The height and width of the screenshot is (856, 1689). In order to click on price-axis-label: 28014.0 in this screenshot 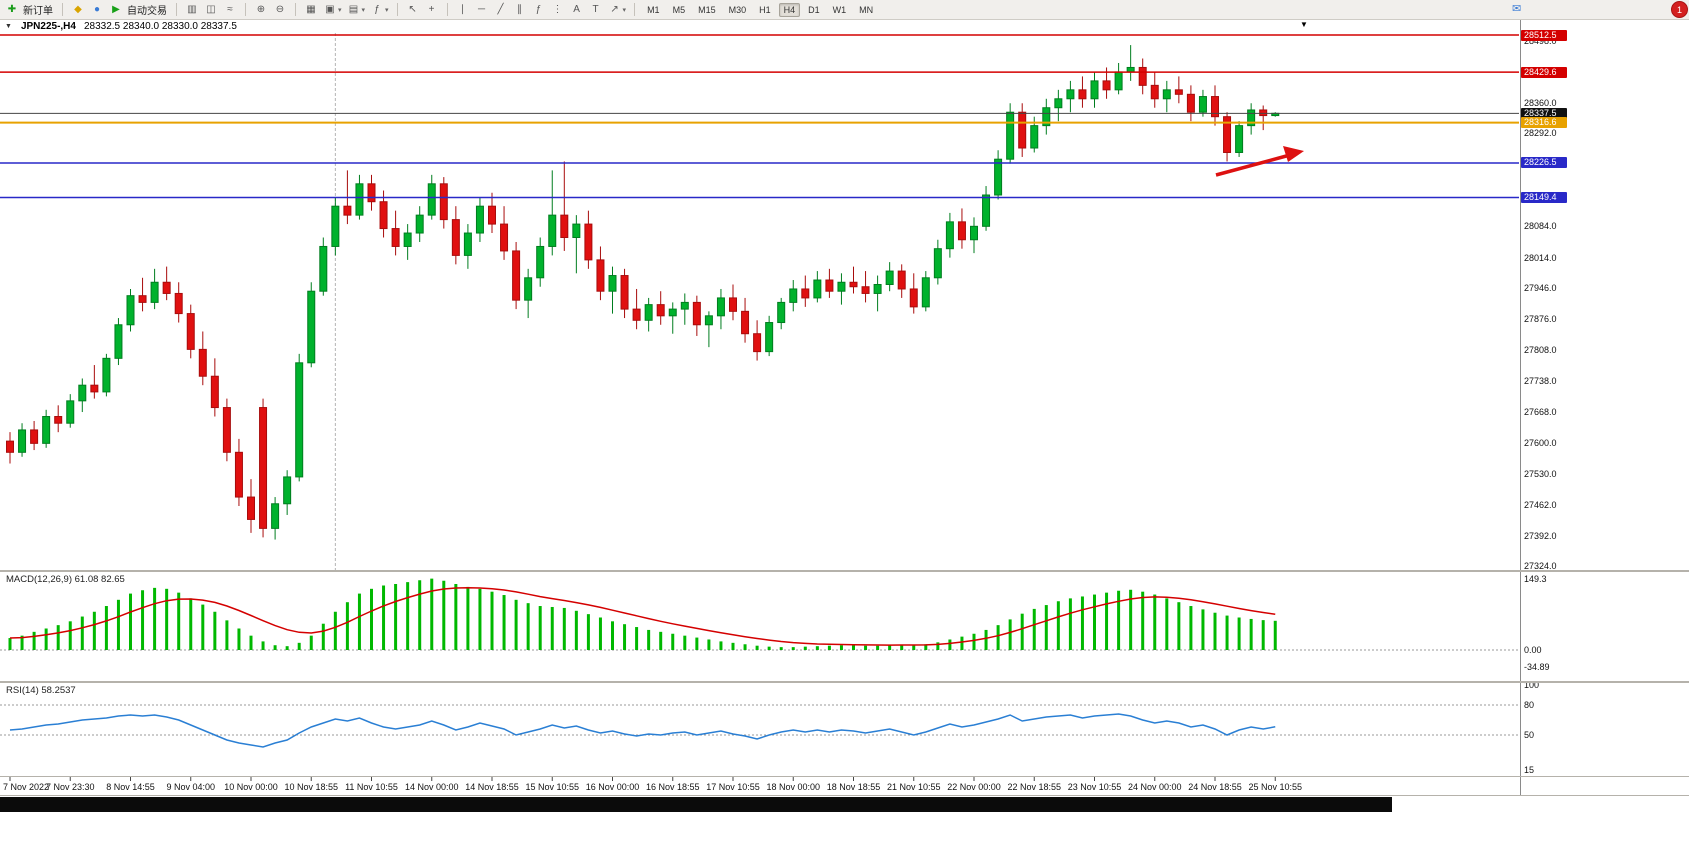, I will do `click(1540, 257)`.